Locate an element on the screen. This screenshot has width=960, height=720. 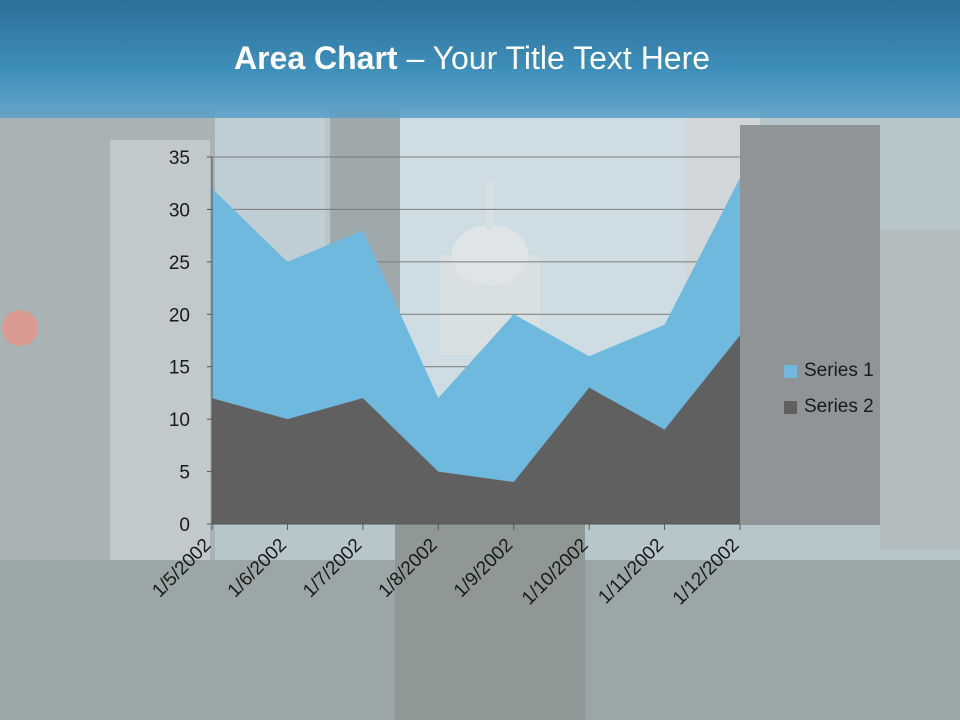
y-tick-label-10: 10 is located at coordinates (179, 420).